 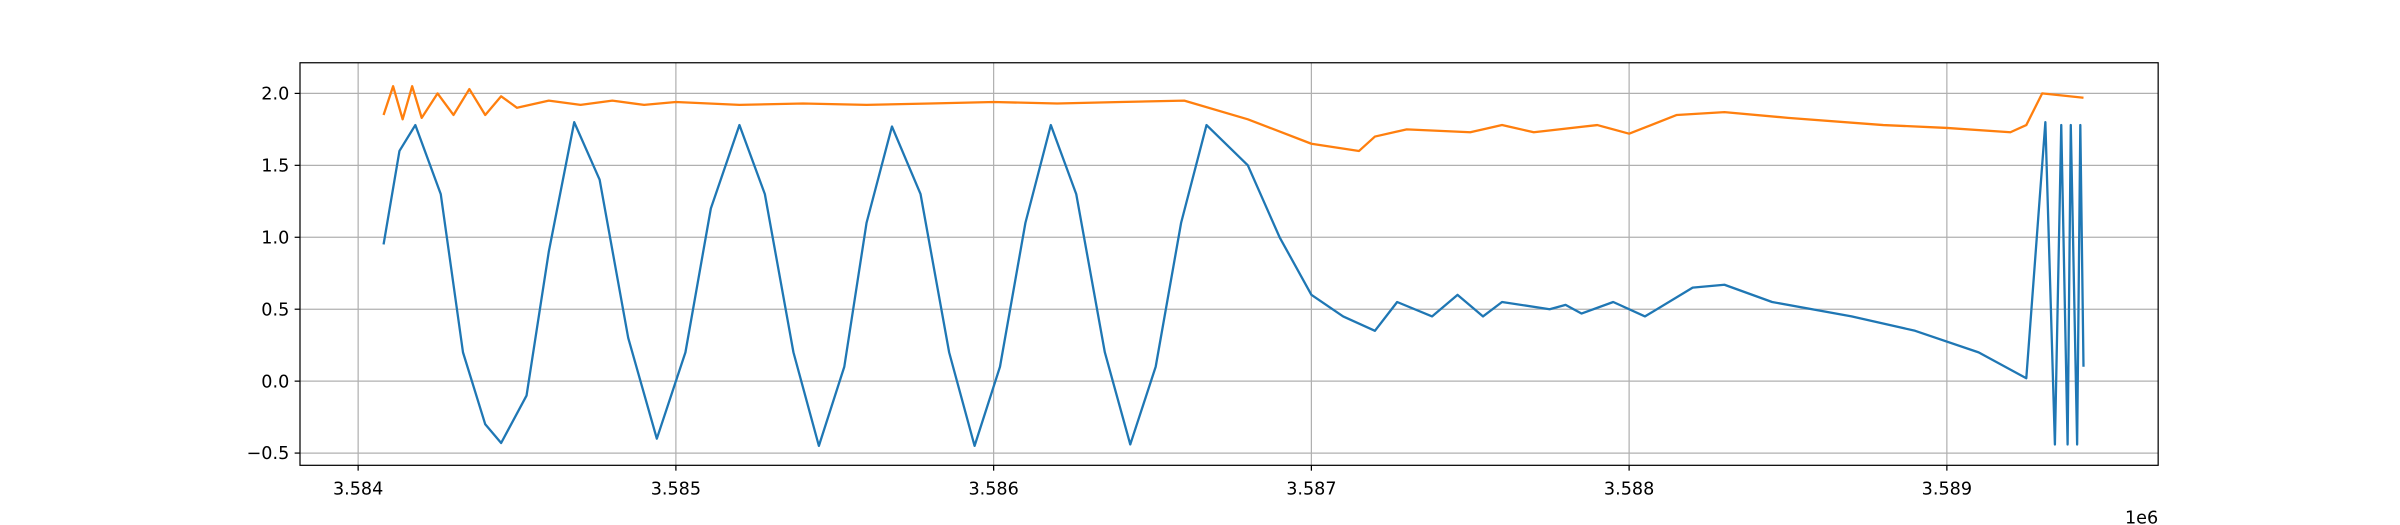 I want to click on x-tick-label: 3.585, so click(x=676, y=489).